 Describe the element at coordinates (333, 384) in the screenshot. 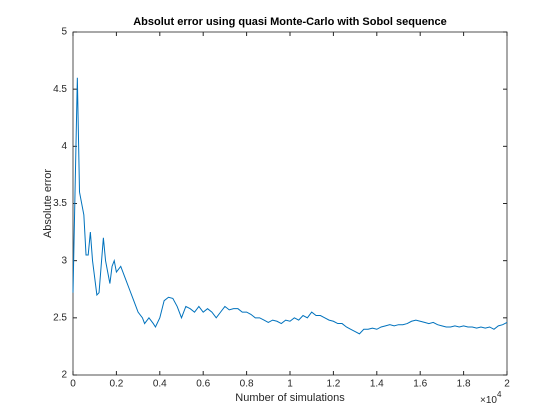

I see `x-tick-label: 1.2` at that location.